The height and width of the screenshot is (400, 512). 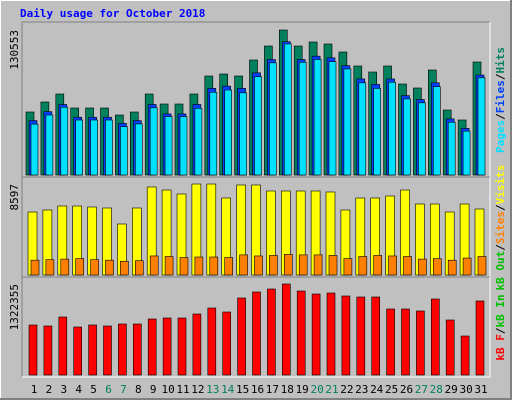 I want to click on x-tick-label: 16, so click(x=257, y=389).